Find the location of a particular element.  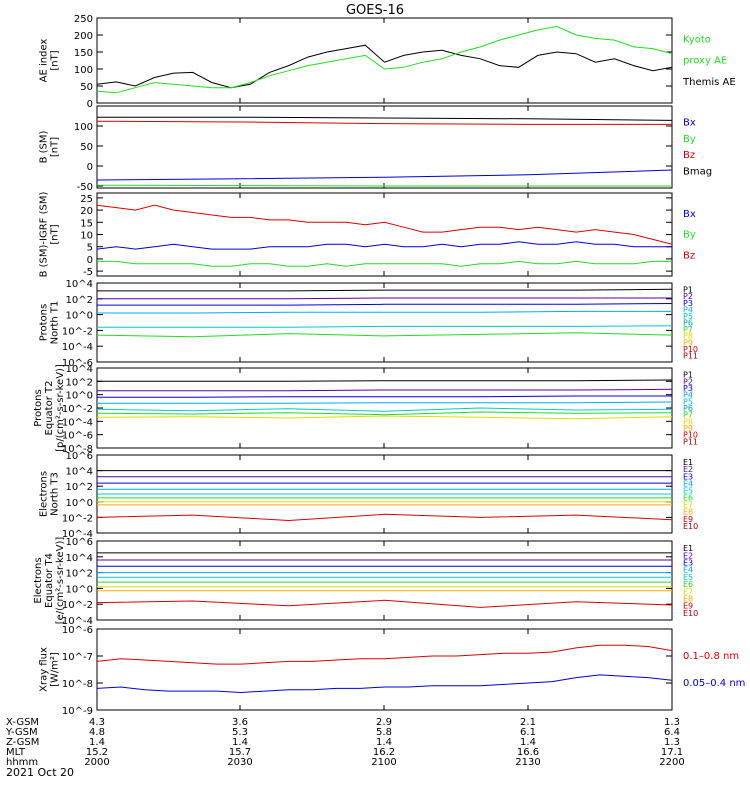

footer-row-label: MLT is located at coordinates (16, 752).